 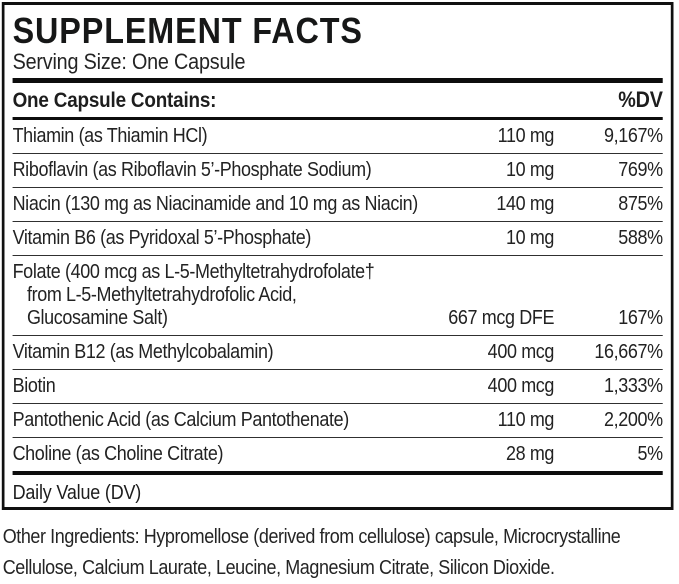 What do you see at coordinates (640, 237) in the screenshot?
I see `nutrient-dv: 588%` at bounding box center [640, 237].